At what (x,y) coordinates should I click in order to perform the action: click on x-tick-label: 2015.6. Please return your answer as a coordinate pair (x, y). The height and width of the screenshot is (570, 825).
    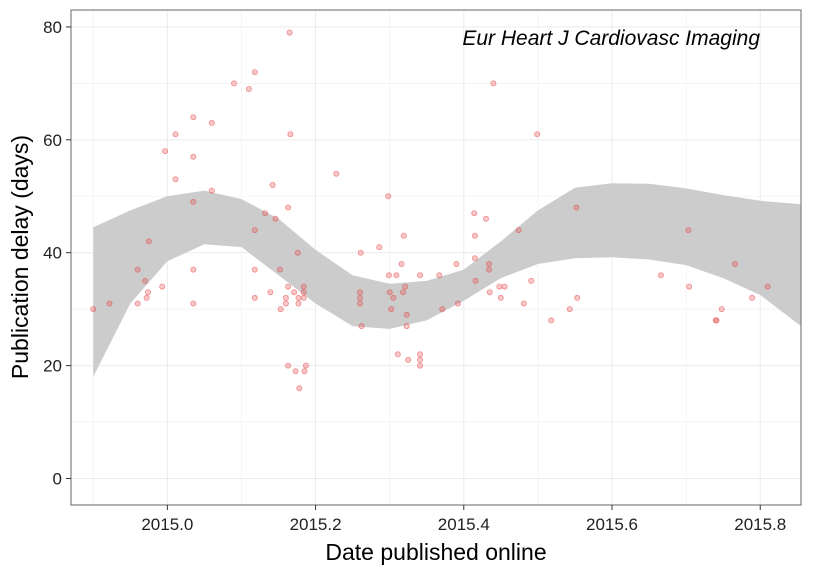
    Looking at the image, I should click on (612, 524).